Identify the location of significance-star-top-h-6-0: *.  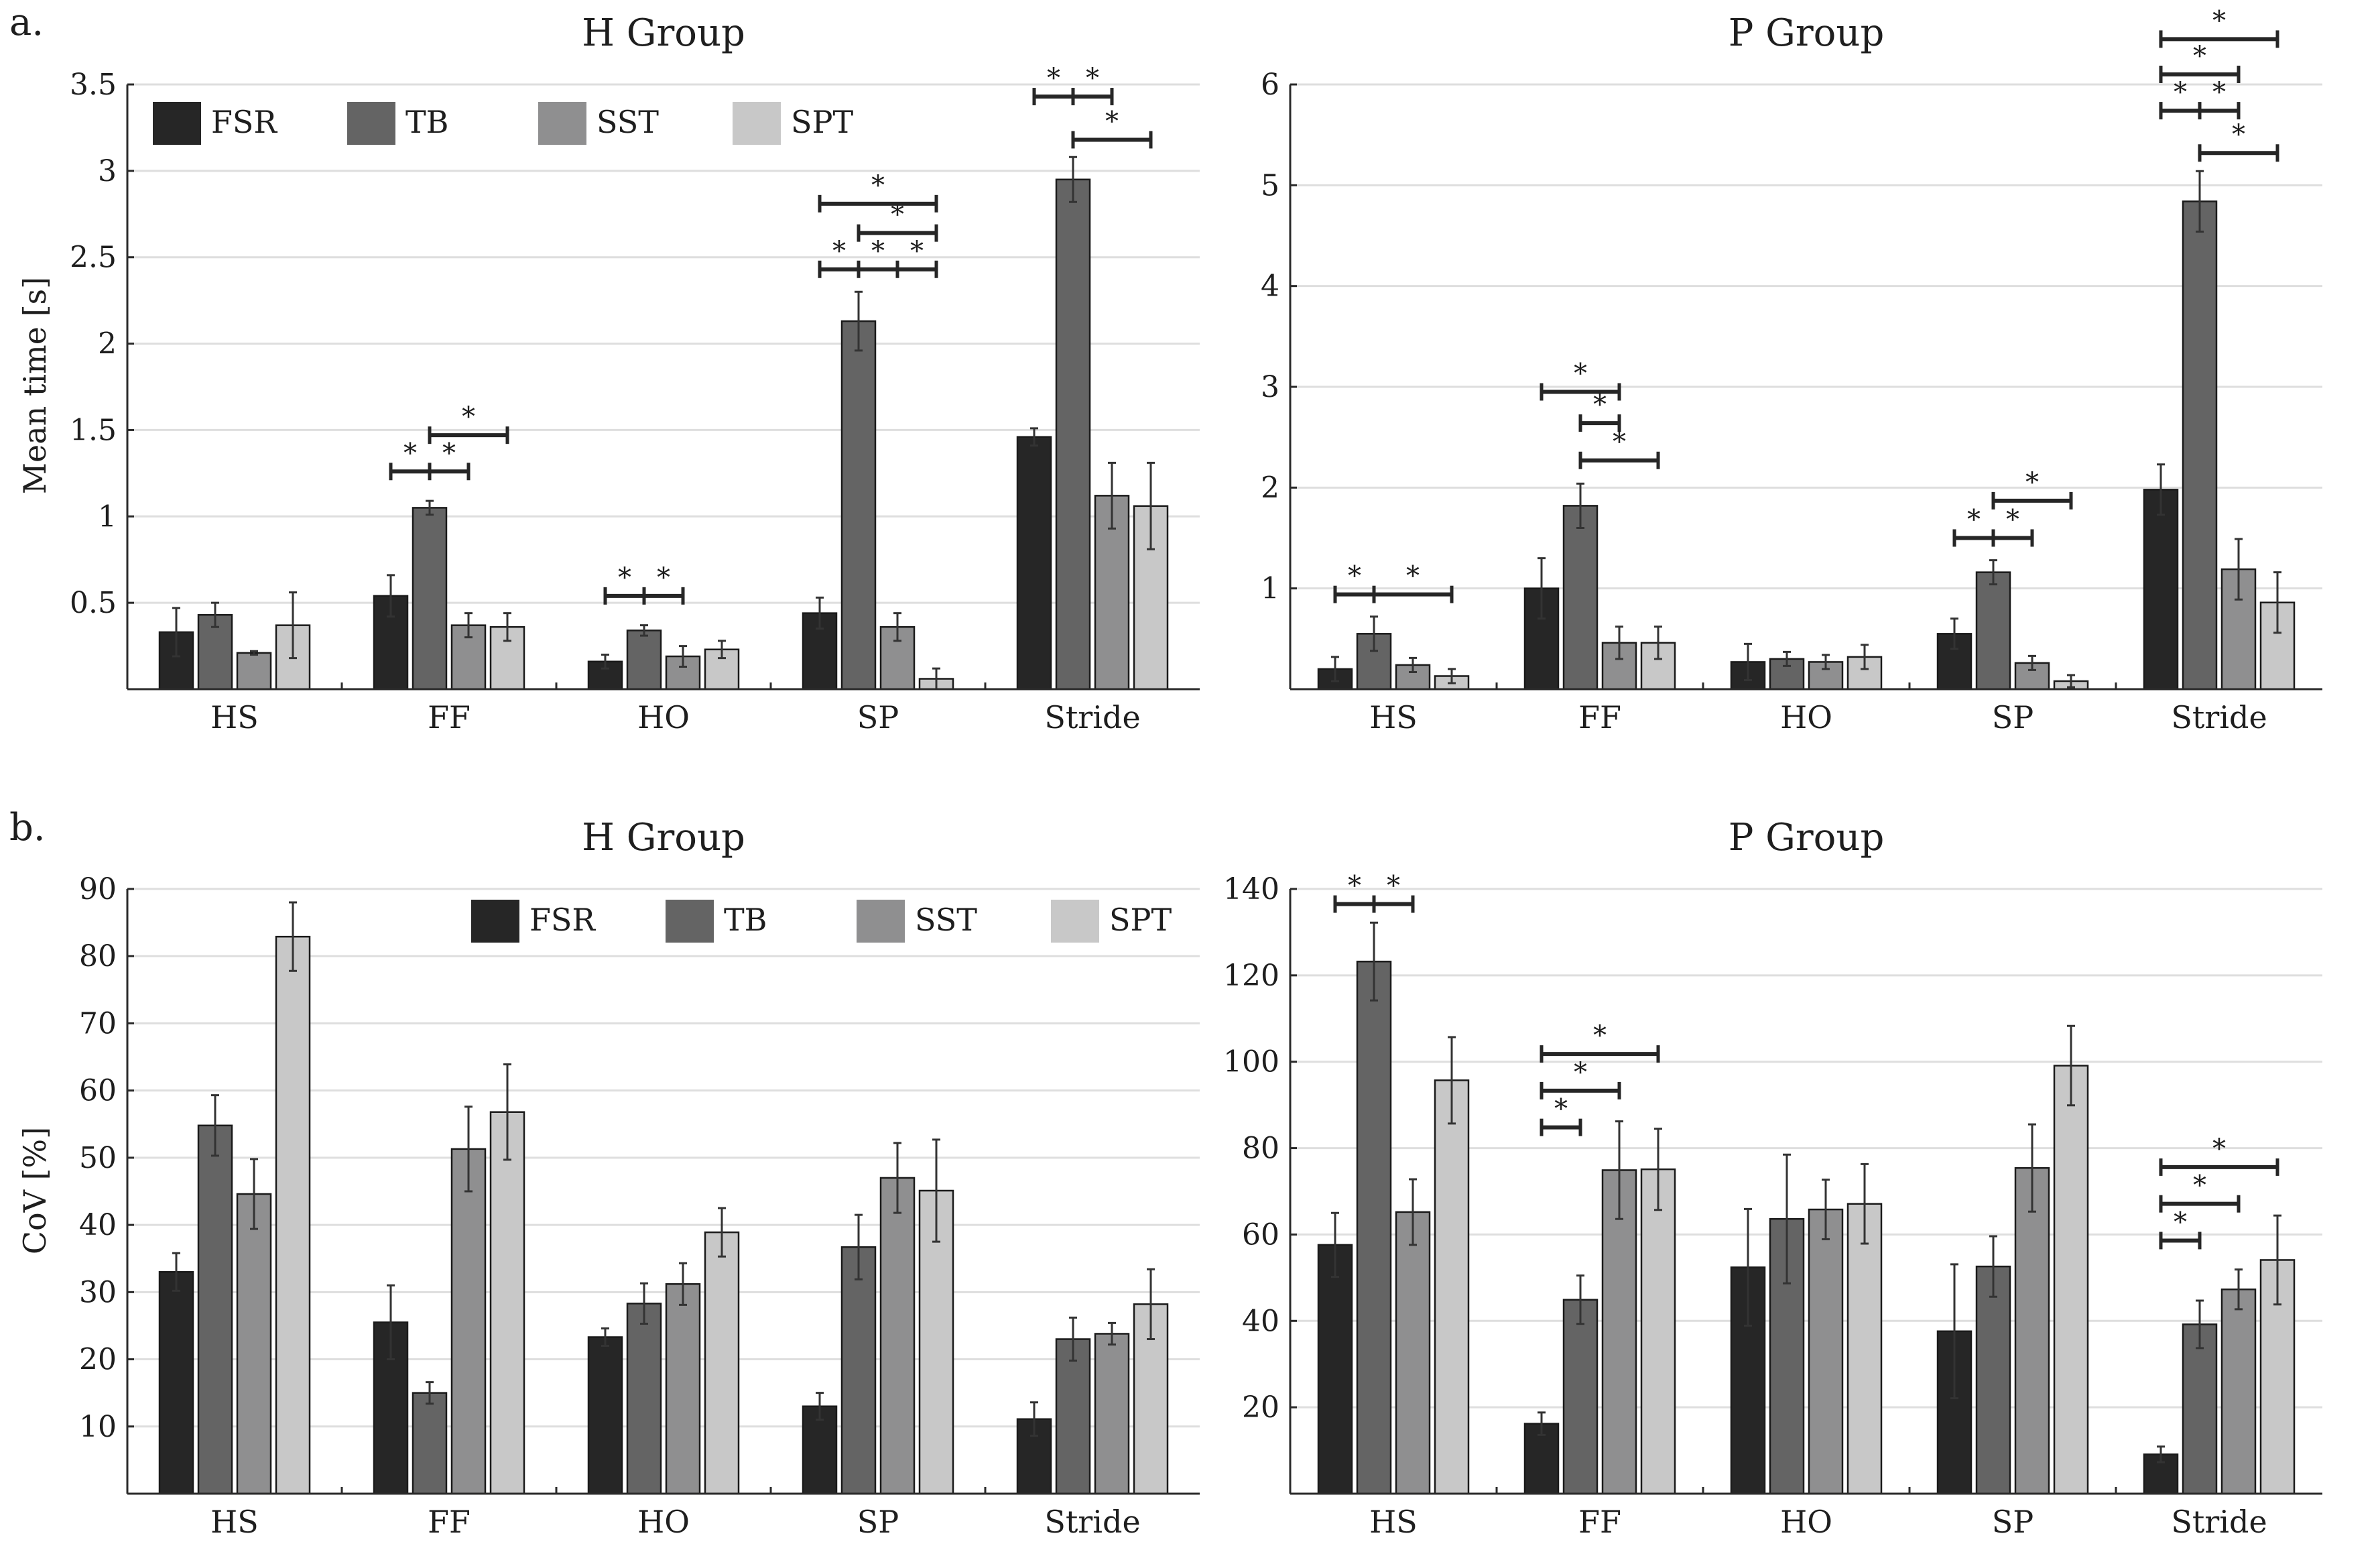
(1053, 78).